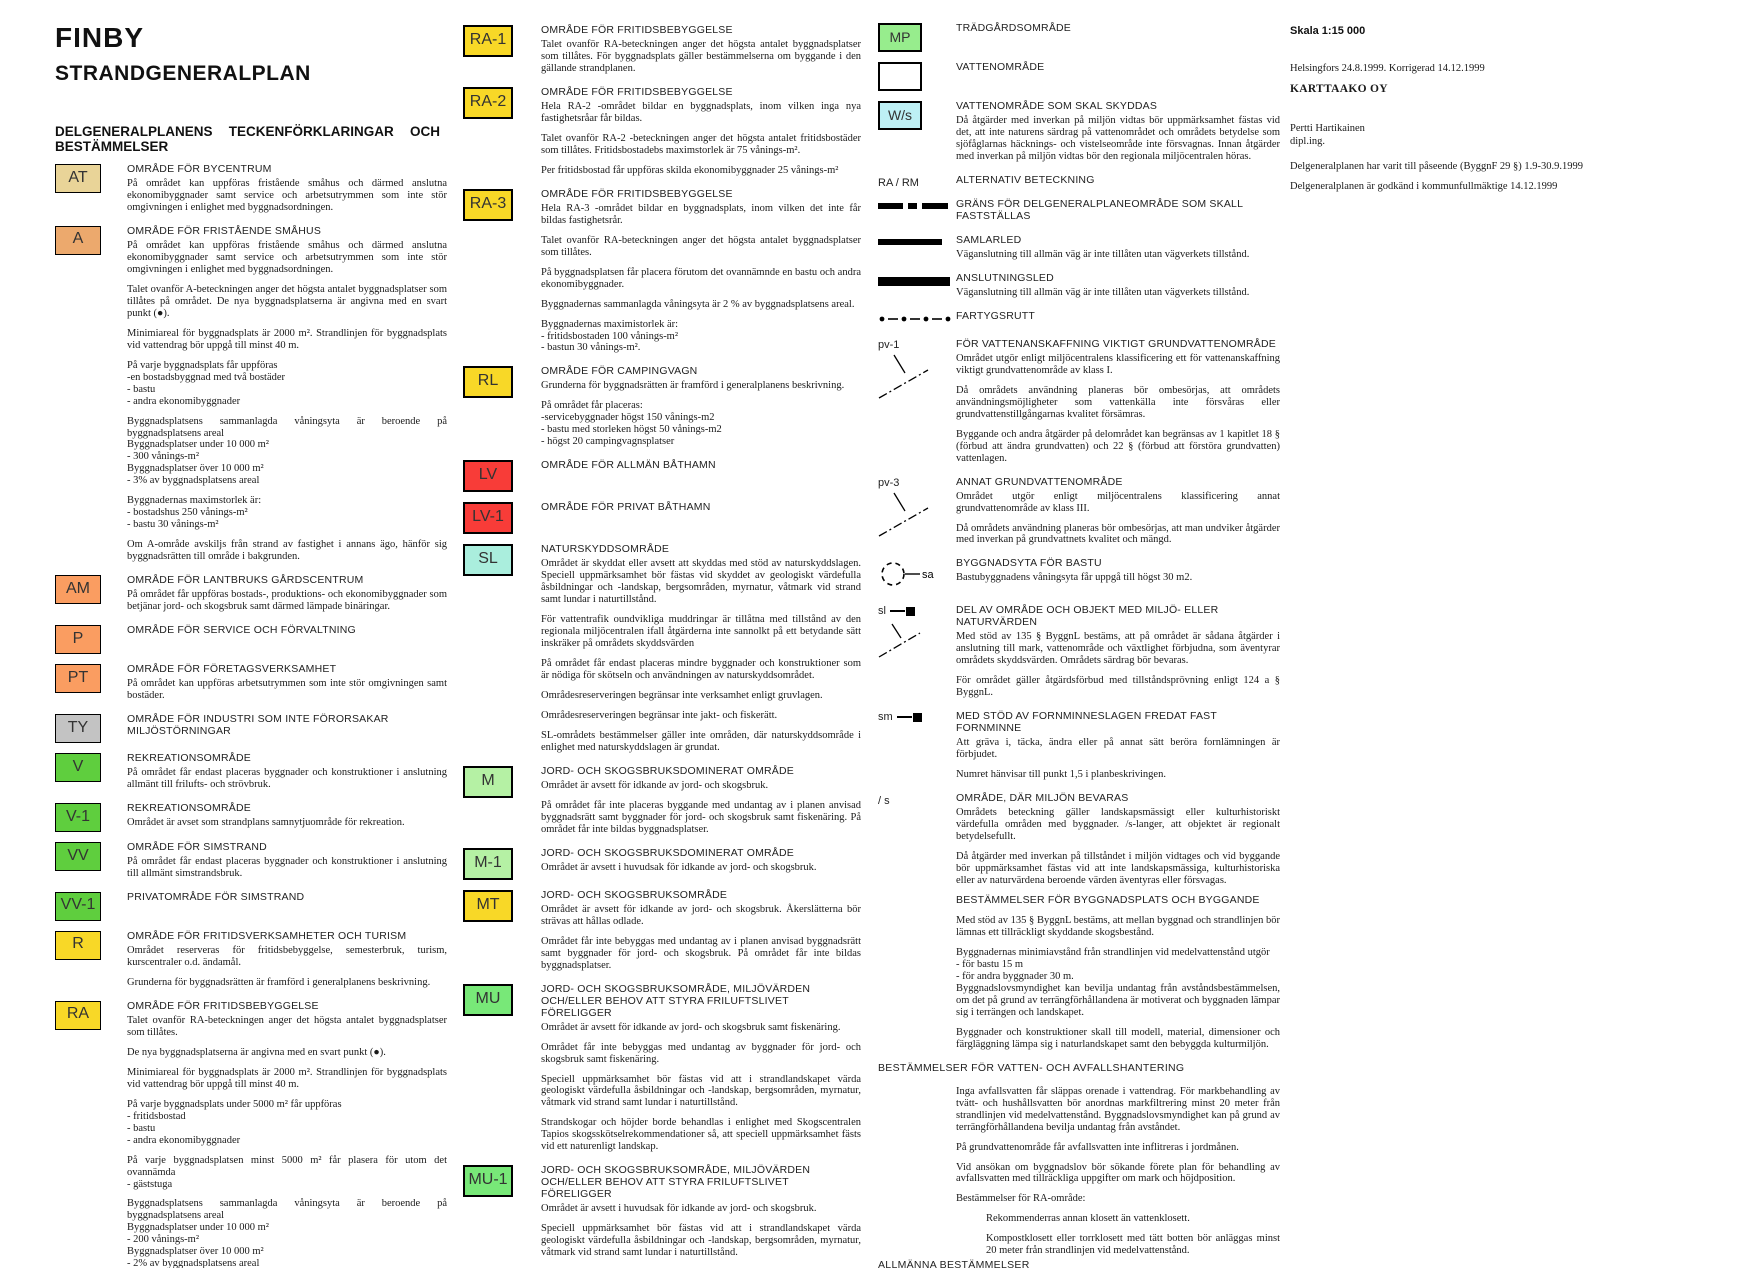 The image size is (1739, 1268). What do you see at coordinates (917, 746) in the screenshot?
I see `legend-item-sm-symbol-cell: sm` at bounding box center [917, 746].